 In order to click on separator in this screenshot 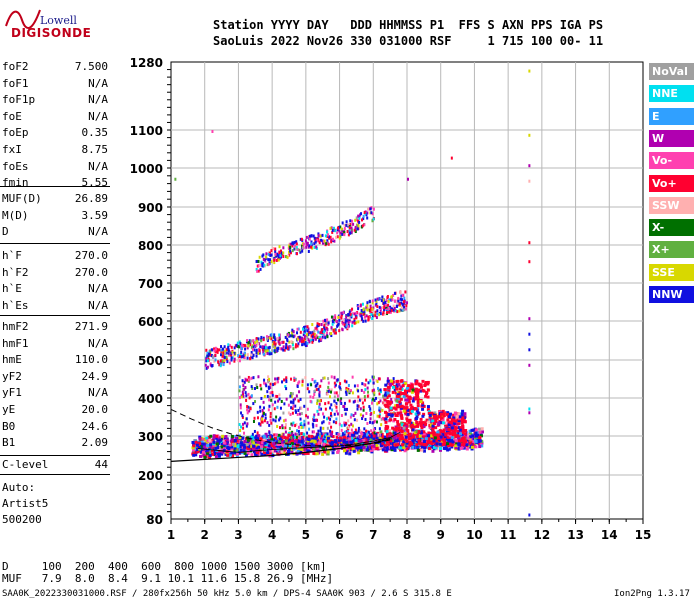, I will do `click(55, 186)`.